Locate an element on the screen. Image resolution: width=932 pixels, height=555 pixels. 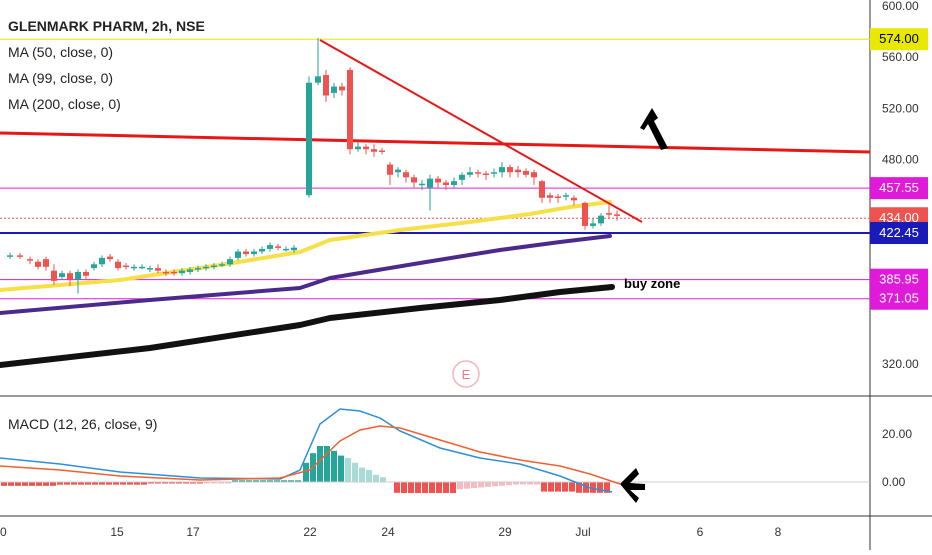
buy-zone-label: buy zone is located at coordinates (652, 283).